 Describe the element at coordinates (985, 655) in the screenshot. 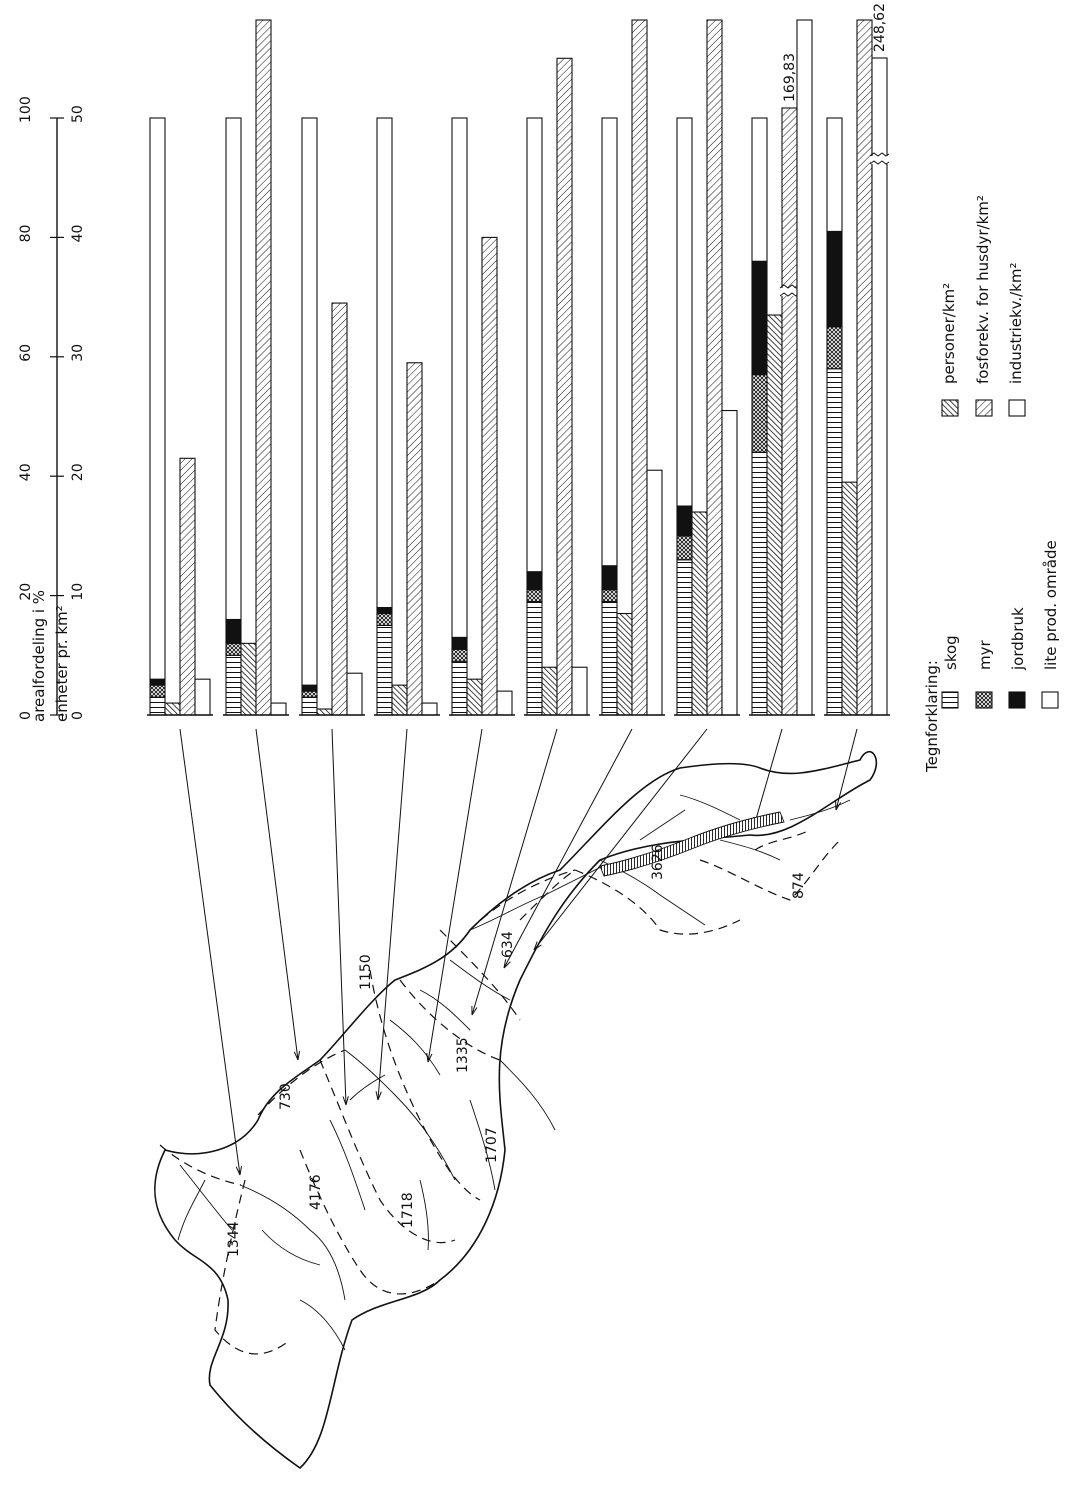

I see `legend-label: myr` at that location.